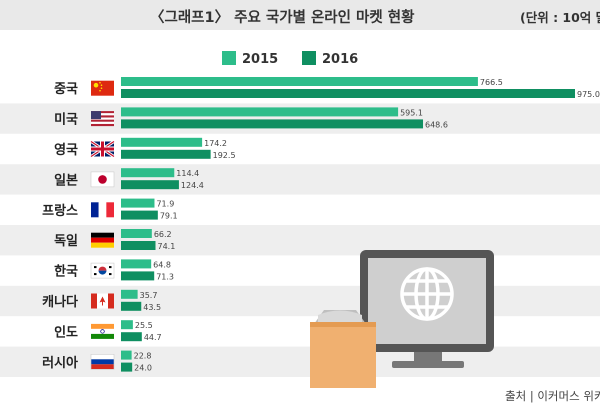 The height and width of the screenshot is (412, 600). I want to click on data-label-2016: 124.4, so click(192, 185).